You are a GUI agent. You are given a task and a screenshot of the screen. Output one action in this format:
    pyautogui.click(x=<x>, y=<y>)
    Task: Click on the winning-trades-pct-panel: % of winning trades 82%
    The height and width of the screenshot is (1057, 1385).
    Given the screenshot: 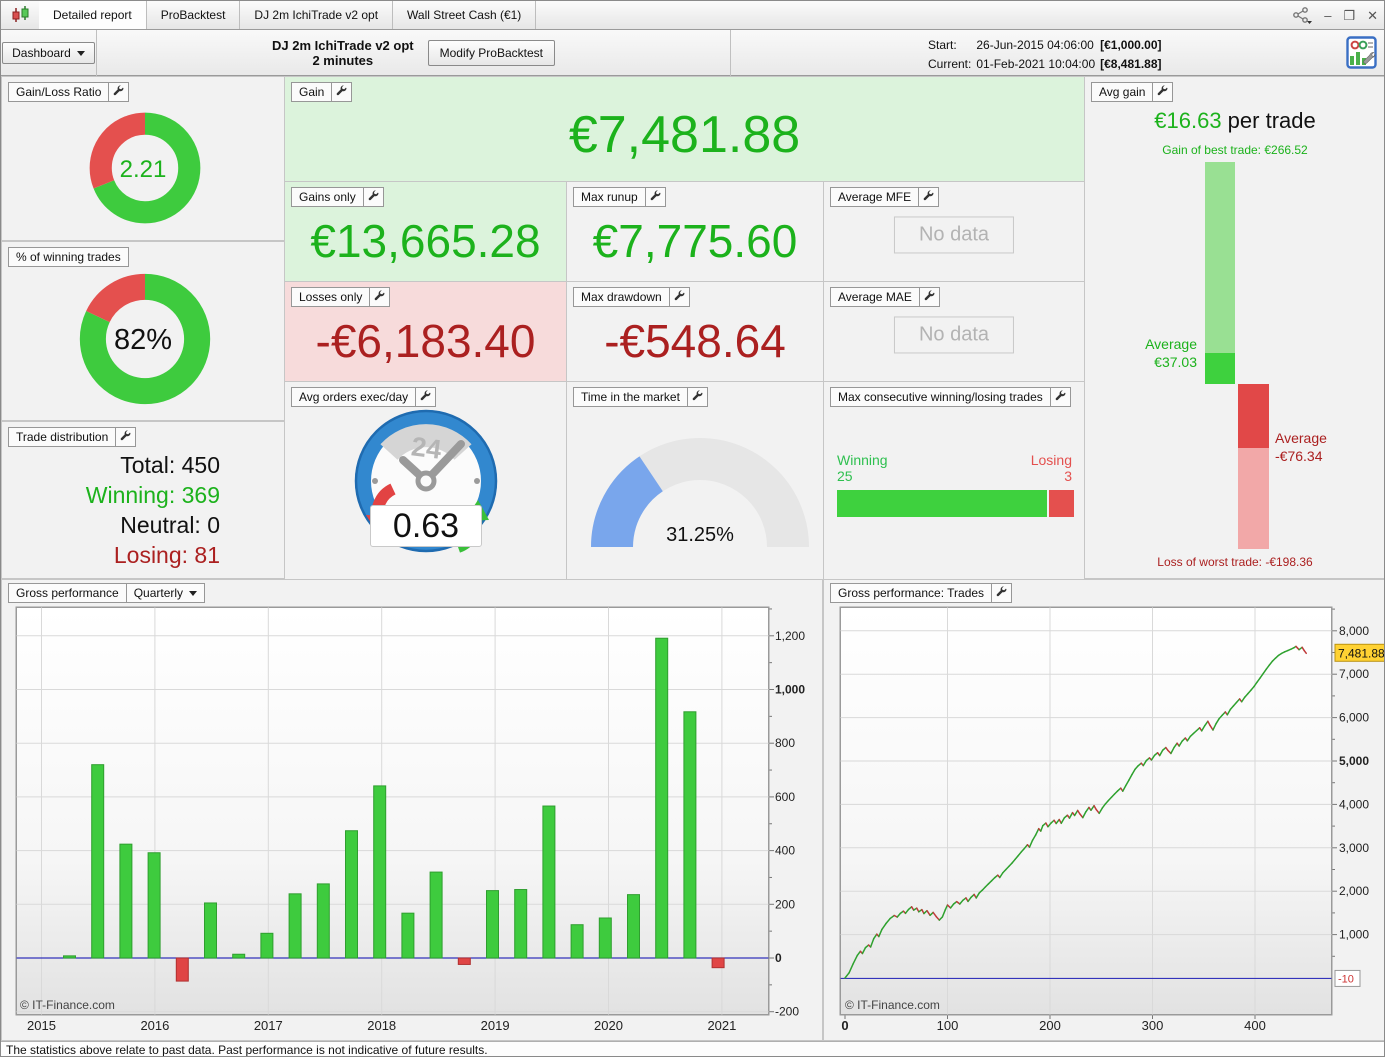 What is the action you would take?
    pyautogui.click(x=143, y=331)
    